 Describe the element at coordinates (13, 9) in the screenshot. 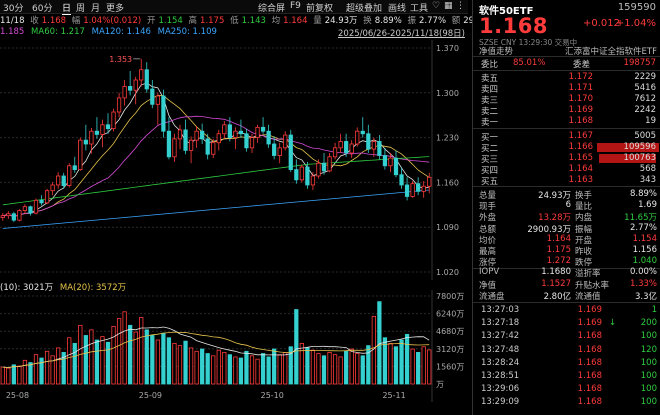

I see `period-30min: 30分` at that location.